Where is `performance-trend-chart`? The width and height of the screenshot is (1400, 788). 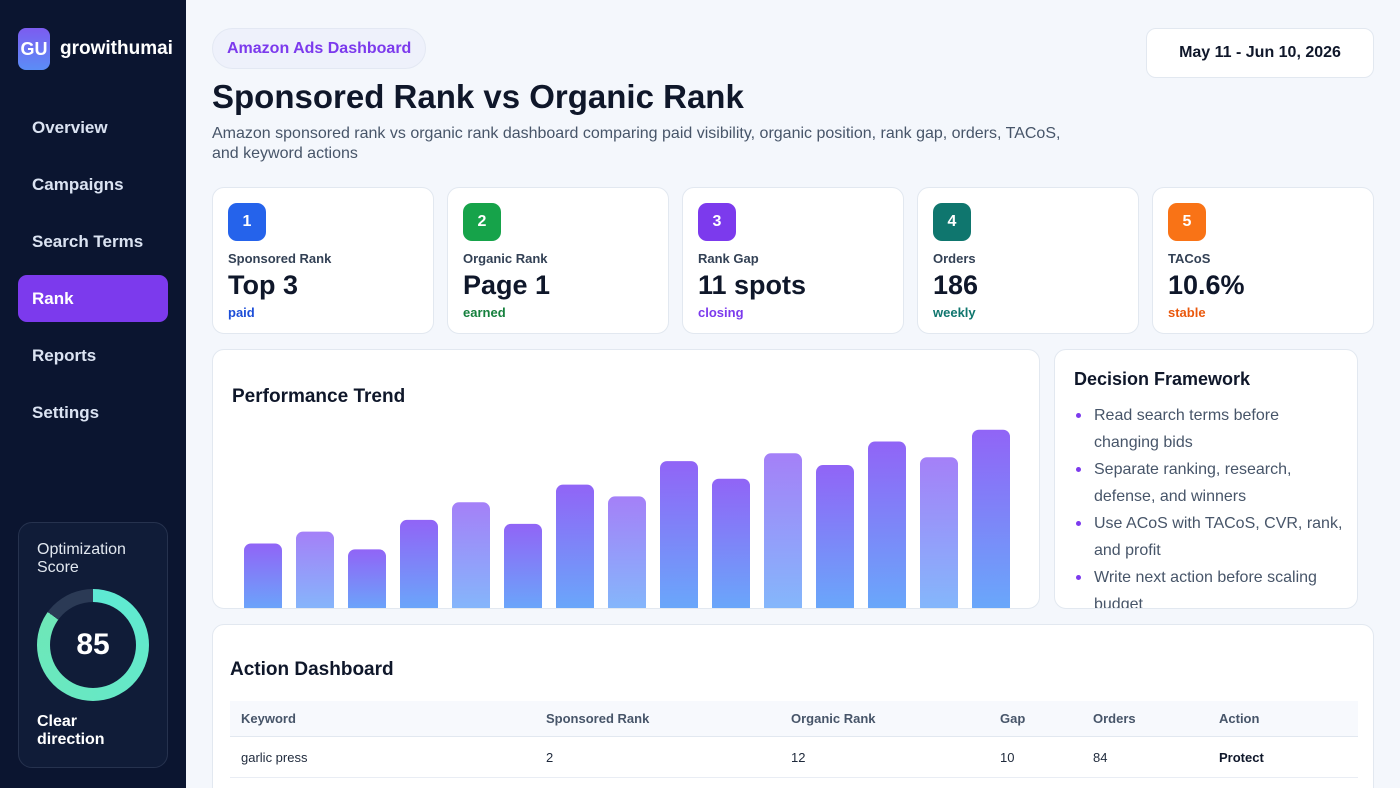 performance-trend-chart is located at coordinates (627, 519).